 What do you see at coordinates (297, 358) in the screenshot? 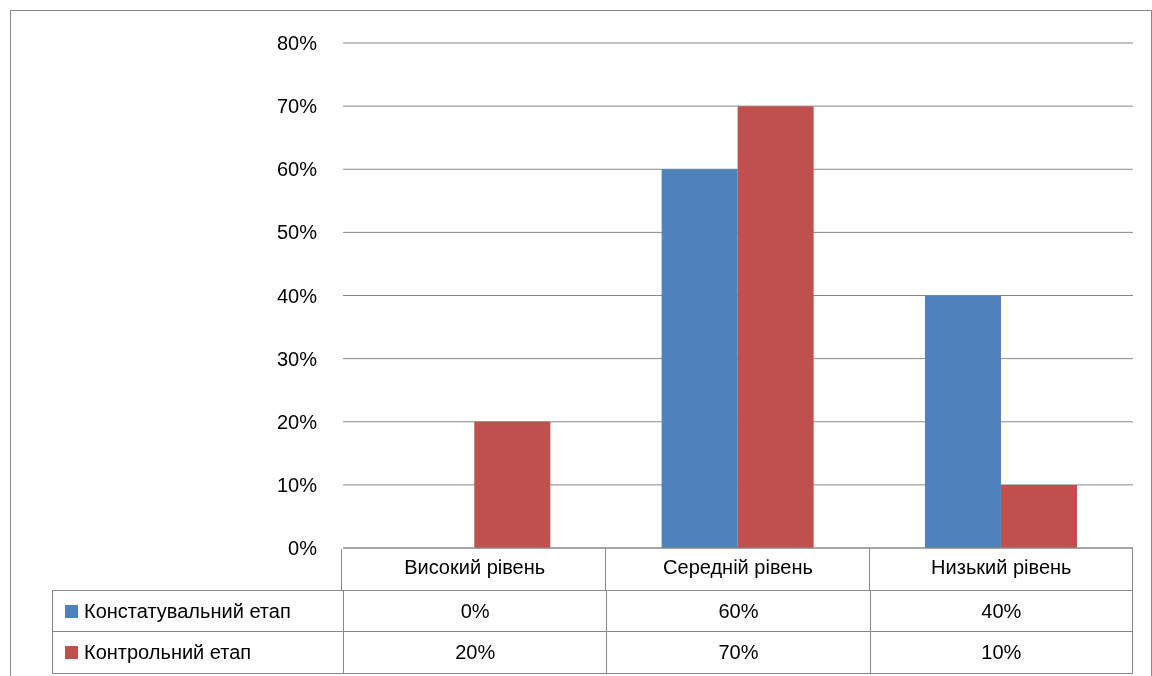
I see `y-tick-label: 30%` at bounding box center [297, 358].